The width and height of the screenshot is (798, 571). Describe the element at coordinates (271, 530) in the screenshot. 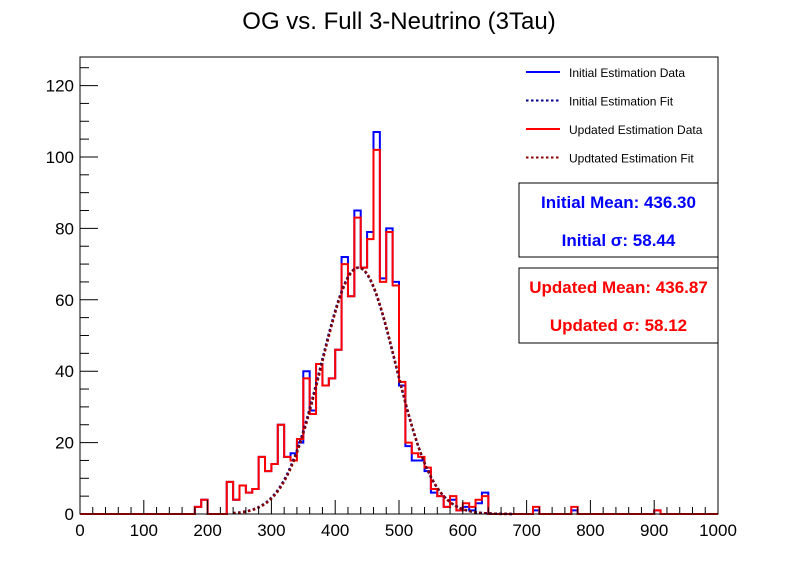

I see `x-tick-label: 300` at that location.